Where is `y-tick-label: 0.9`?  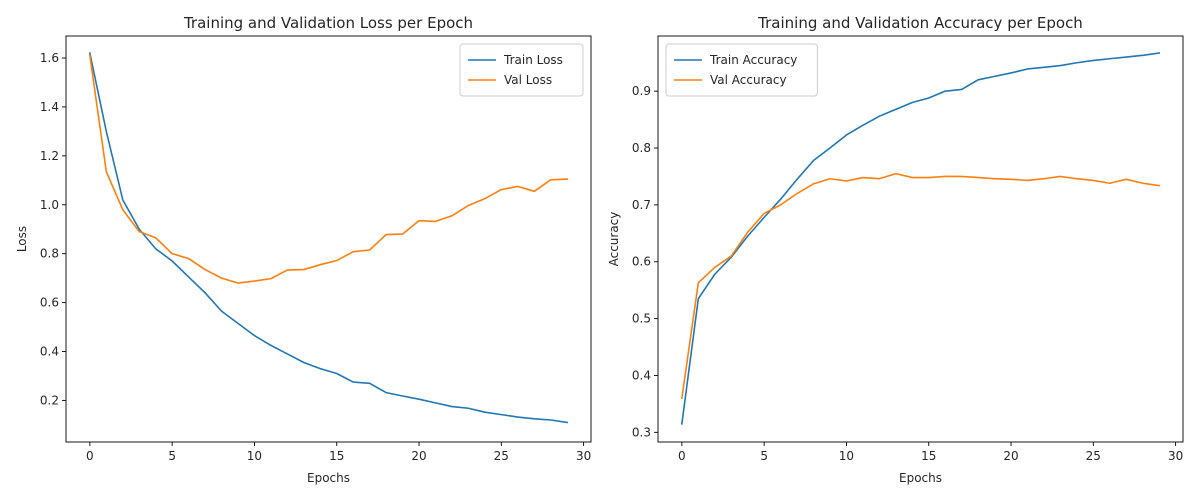
y-tick-label: 0.9 is located at coordinates (641, 91).